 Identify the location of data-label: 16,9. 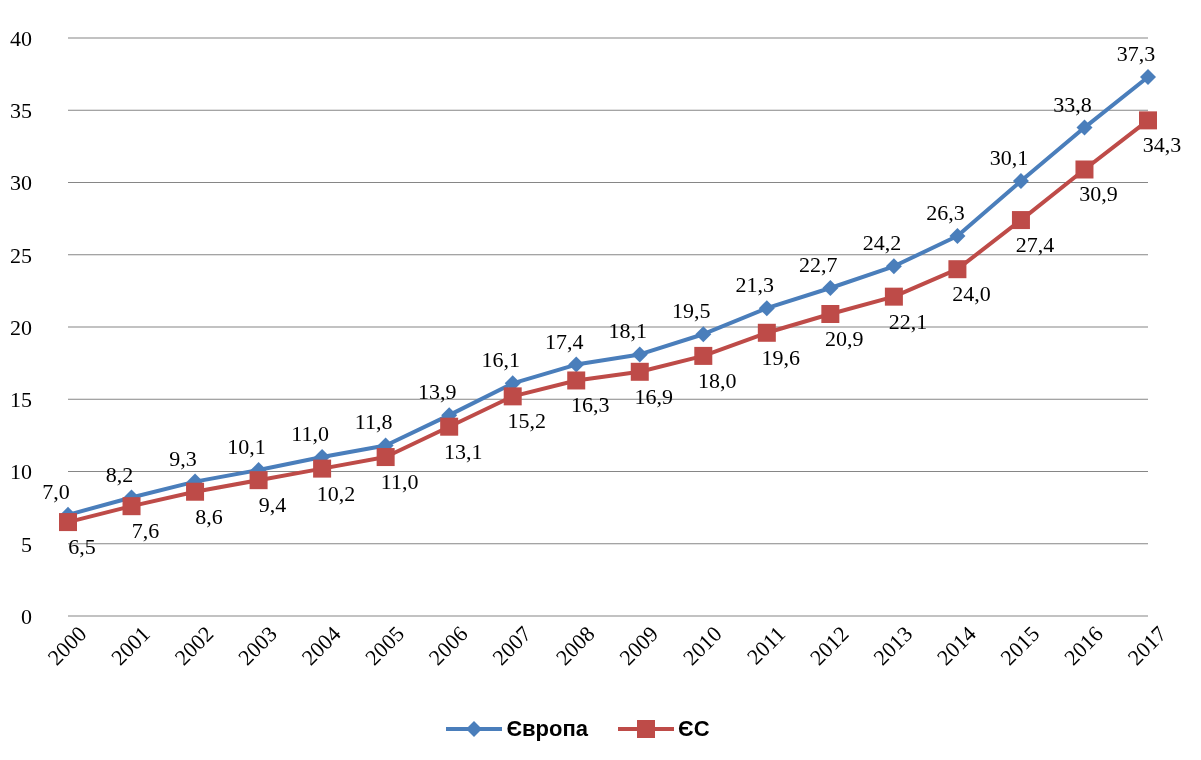
(654, 396).